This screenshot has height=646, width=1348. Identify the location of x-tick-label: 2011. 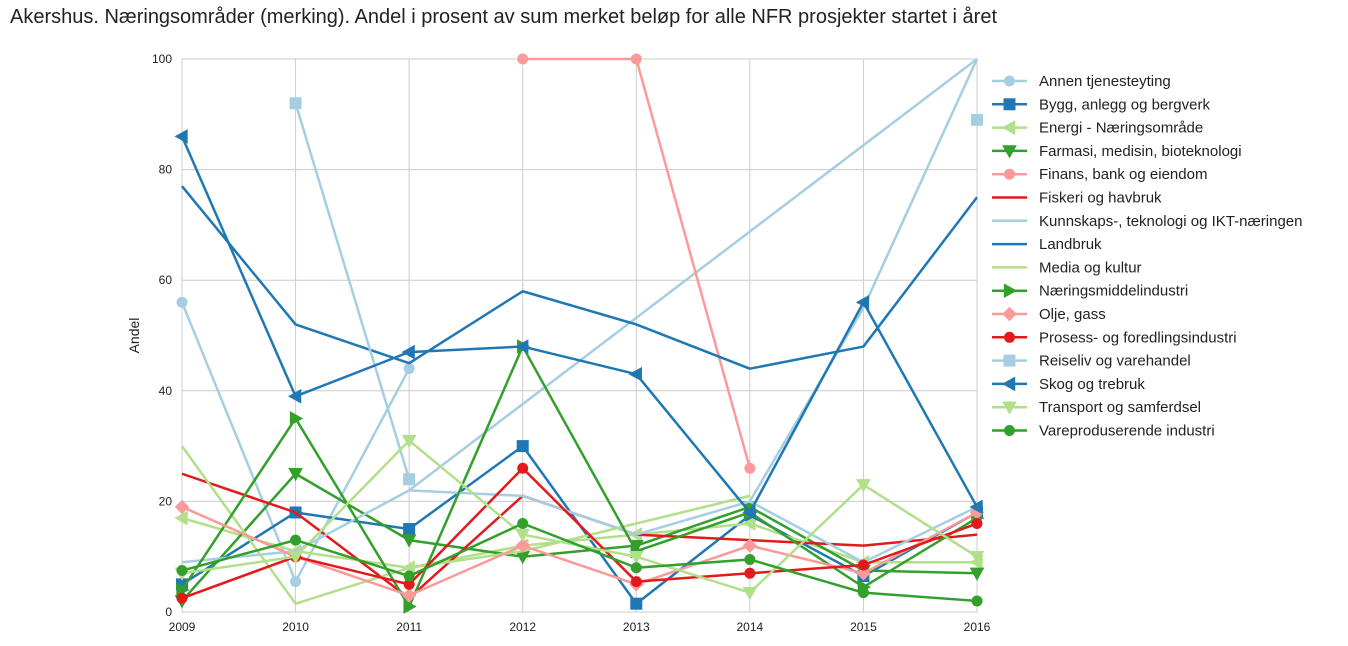
(409, 627).